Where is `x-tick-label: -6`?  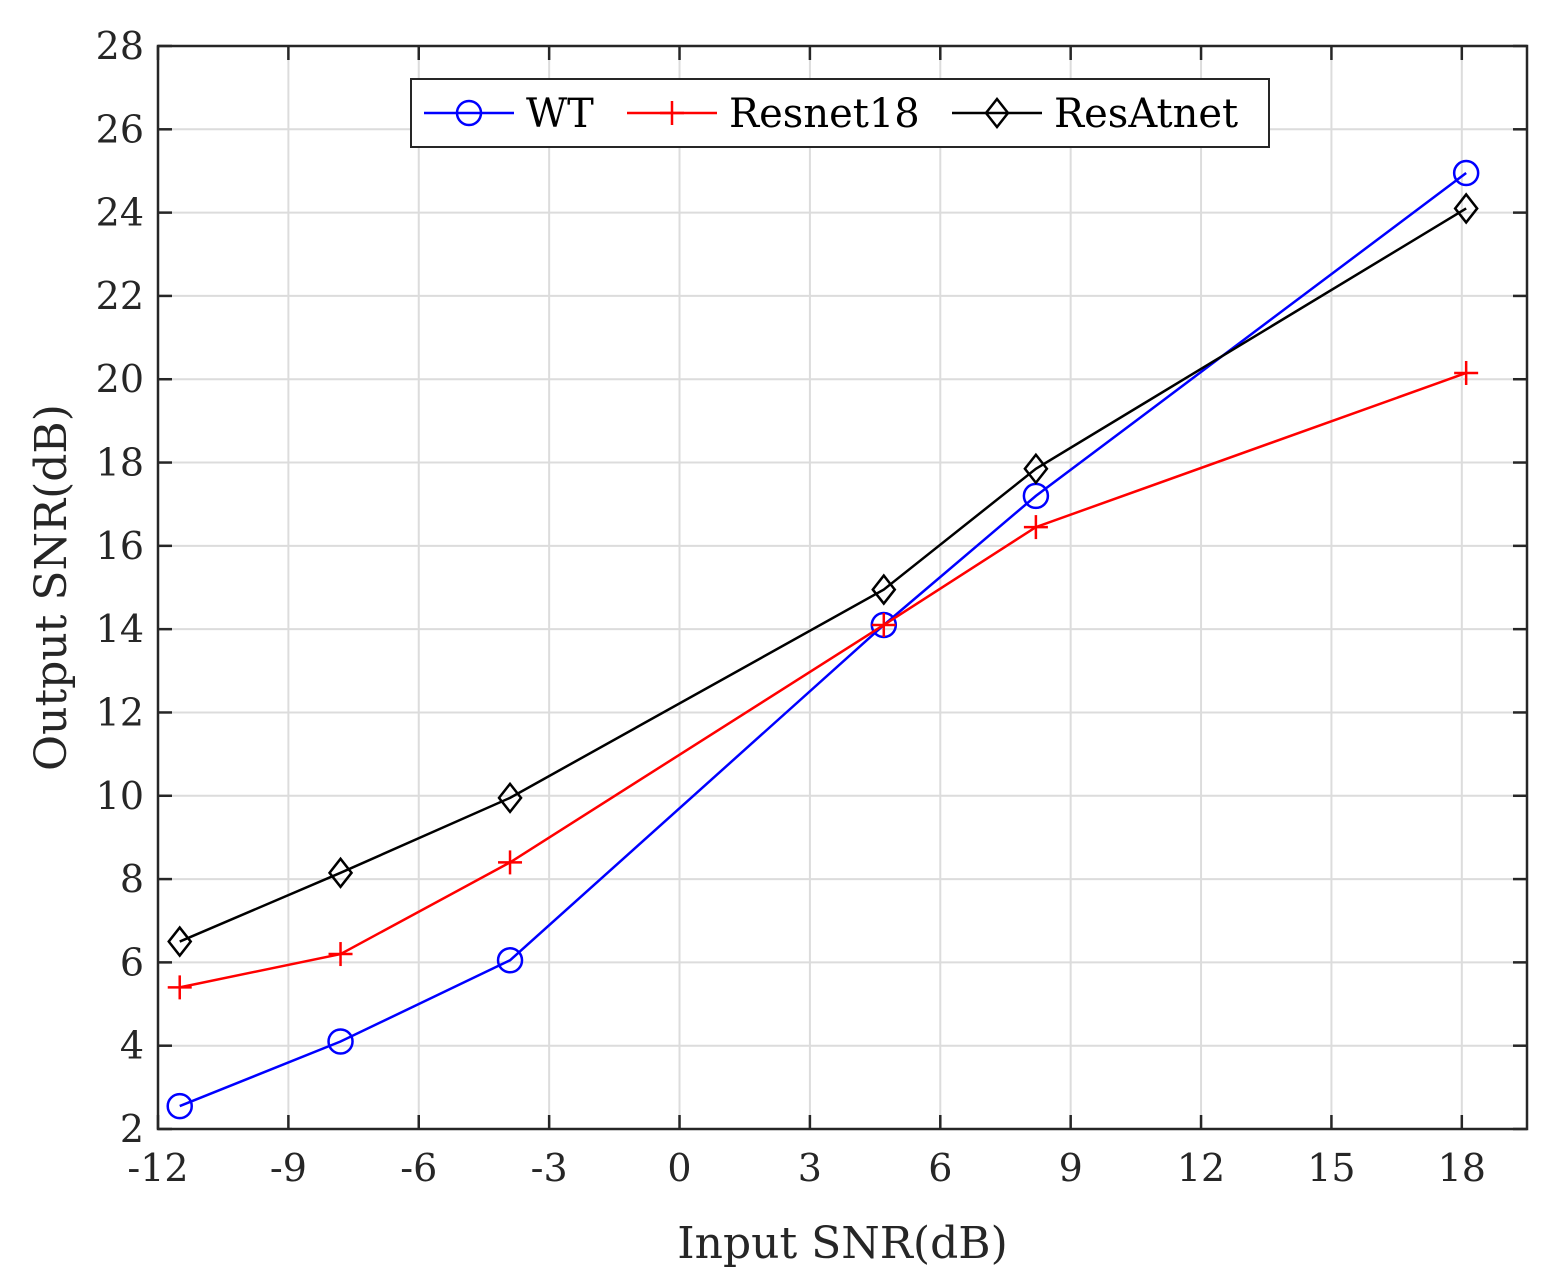 x-tick-label: -6 is located at coordinates (418, 1168).